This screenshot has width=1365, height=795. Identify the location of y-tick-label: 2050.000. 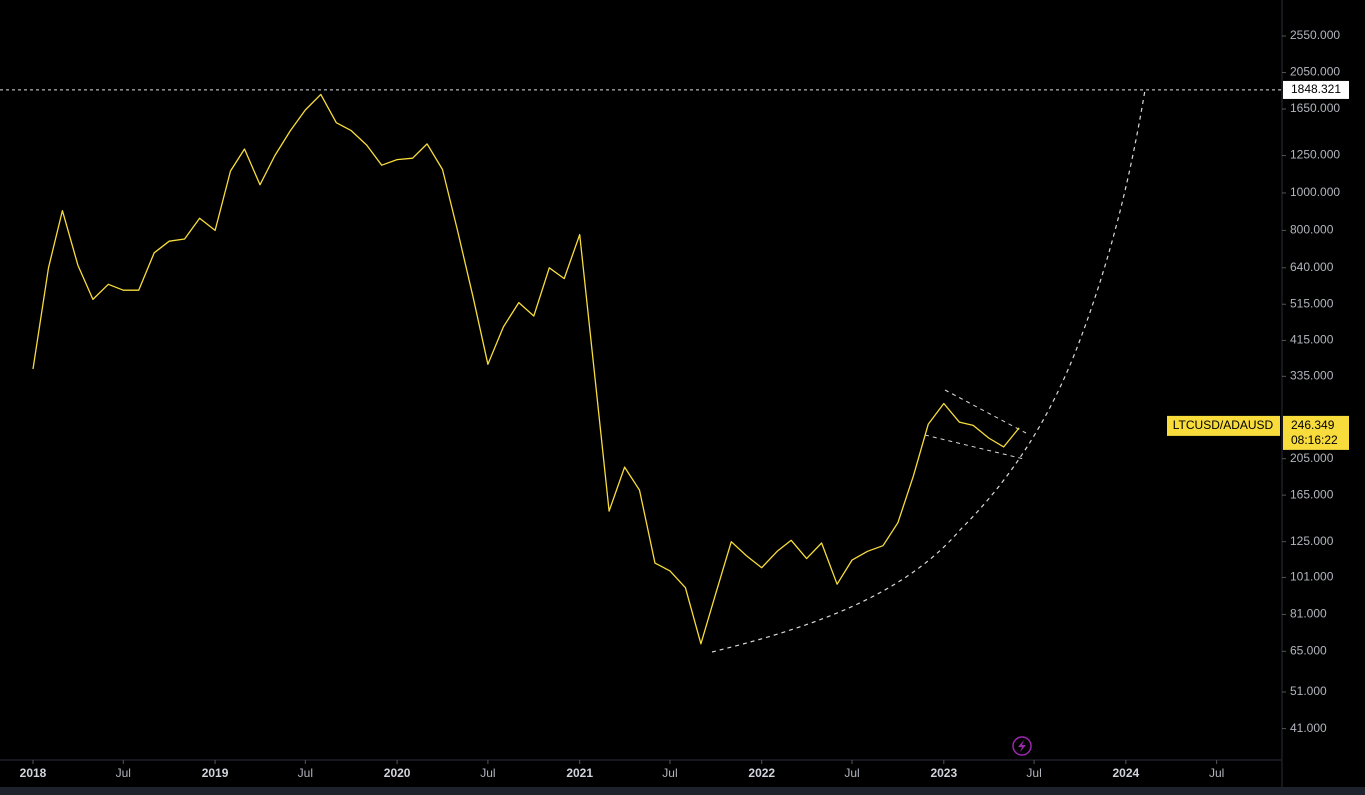
(1315, 72).